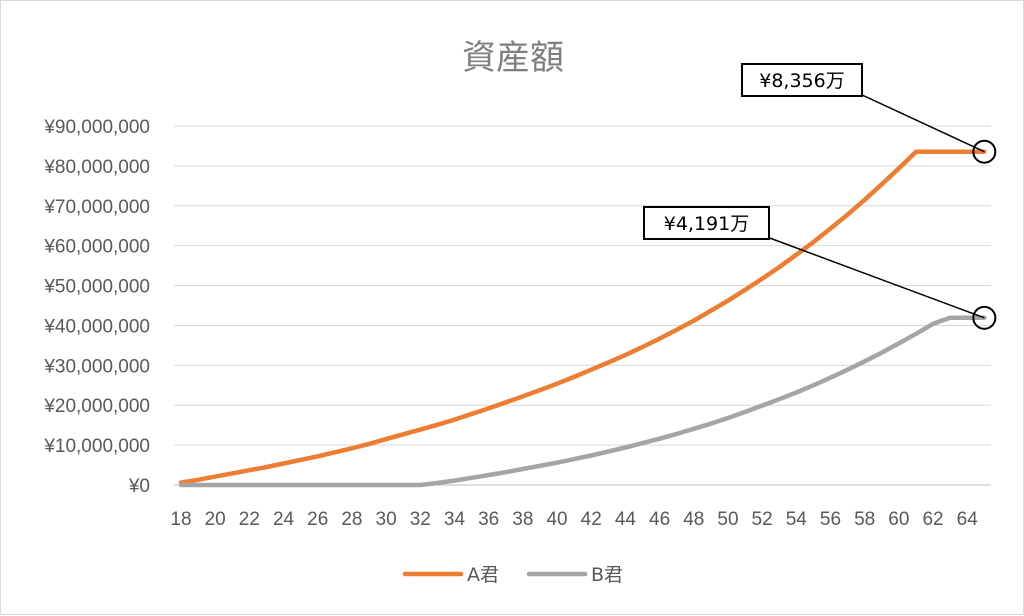  Describe the element at coordinates (864, 519) in the screenshot. I see `x-tick-label: 58` at that location.